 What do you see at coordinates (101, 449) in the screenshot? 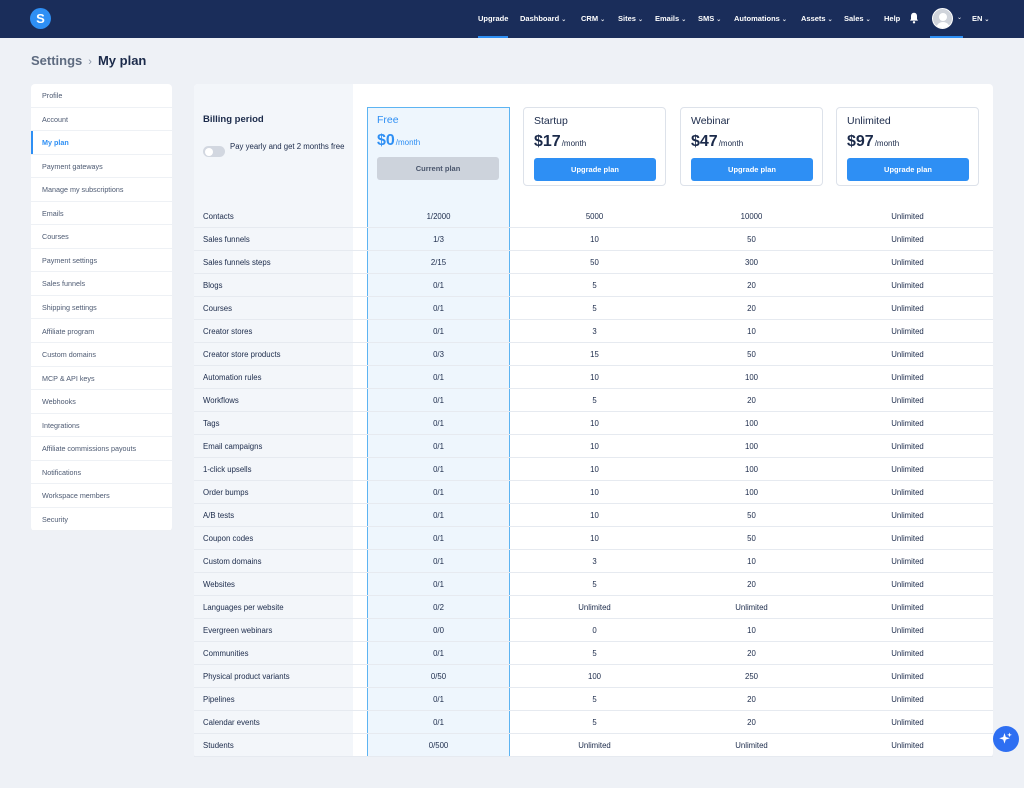
I see `sidebar-item-affiliate-commissions-payouts: Affiliate commissions payouts` at bounding box center [101, 449].